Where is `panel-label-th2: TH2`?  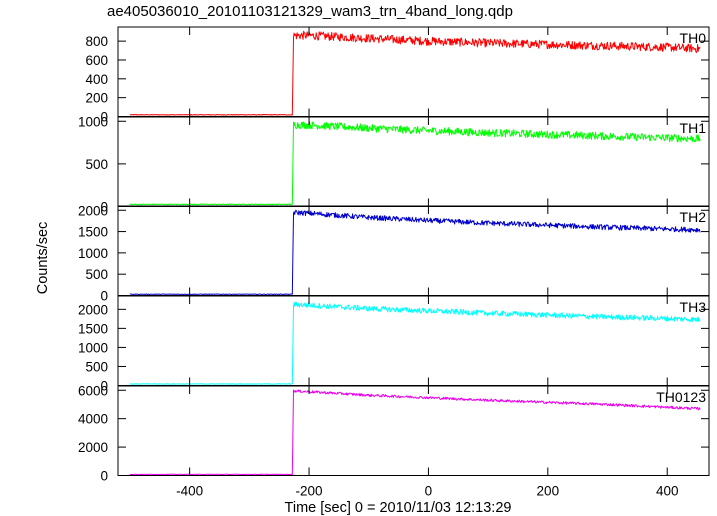
panel-label-th2: TH2 is located at coordinates (693, 217).